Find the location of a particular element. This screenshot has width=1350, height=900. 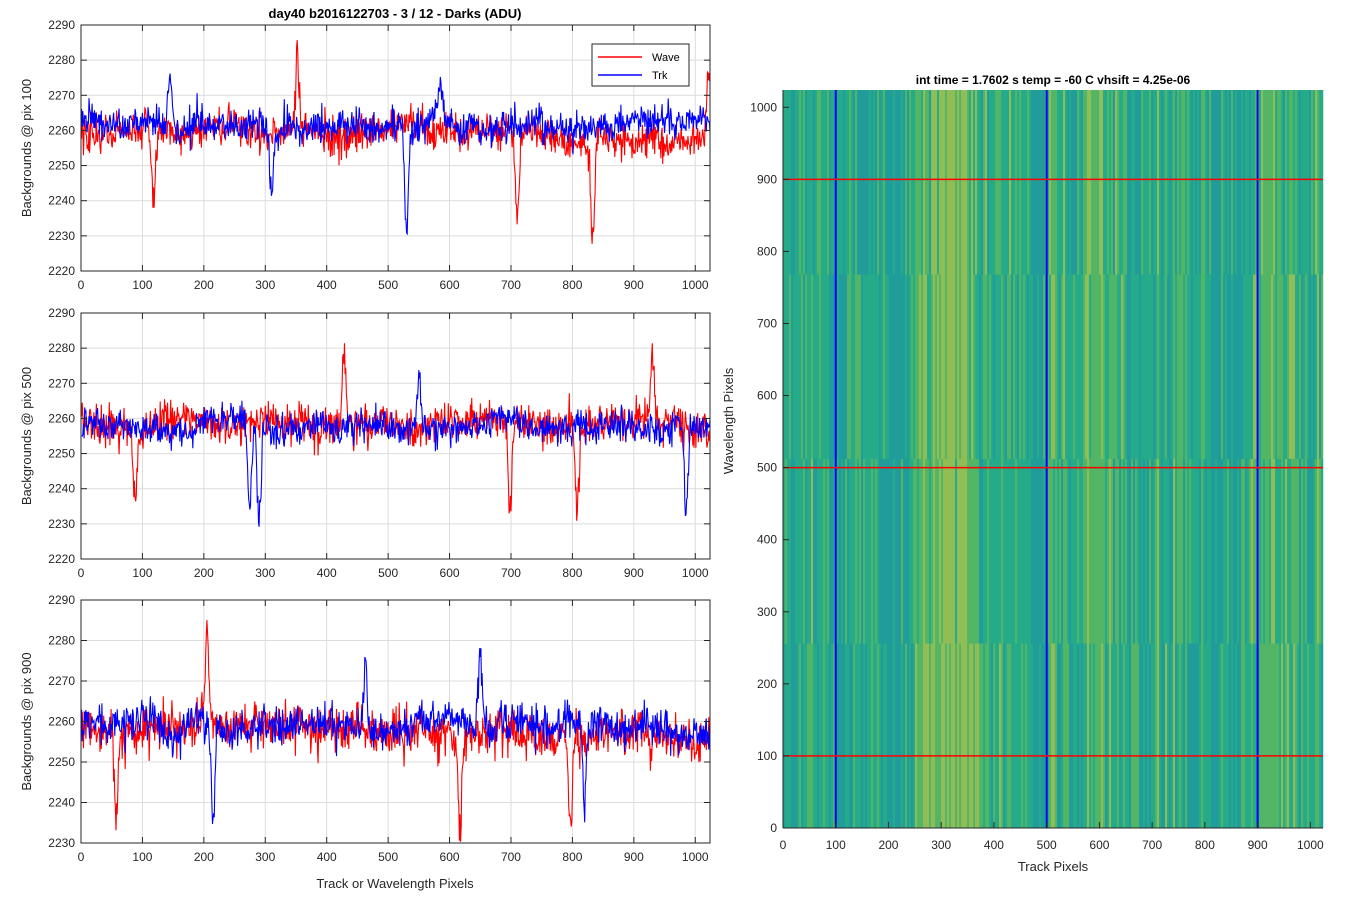

heatmap-y-tick-label: 1000 is located at coordinates (763, 107).